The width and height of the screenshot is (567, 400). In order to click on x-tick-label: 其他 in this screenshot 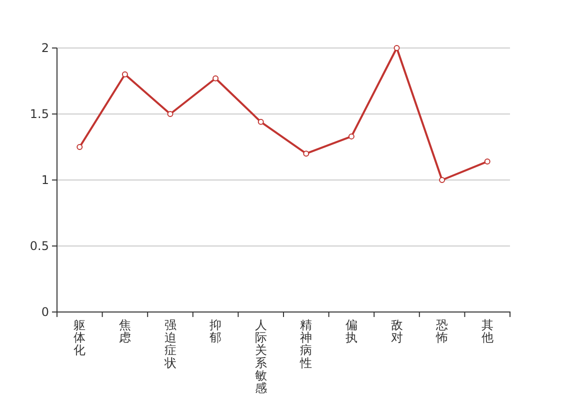, I will do `click(487, 331)`.